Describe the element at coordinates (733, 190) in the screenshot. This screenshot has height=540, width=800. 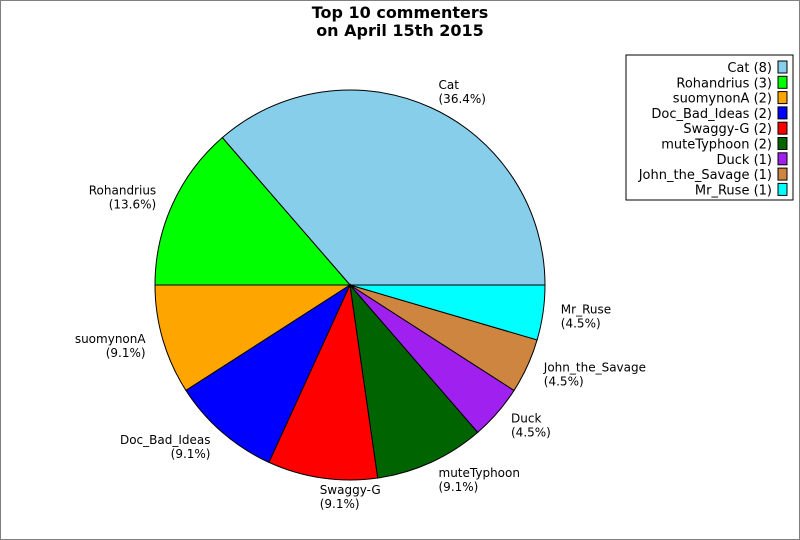
I see `legend-label-mr-ruse: Mr_Ruse (1)` at that location.